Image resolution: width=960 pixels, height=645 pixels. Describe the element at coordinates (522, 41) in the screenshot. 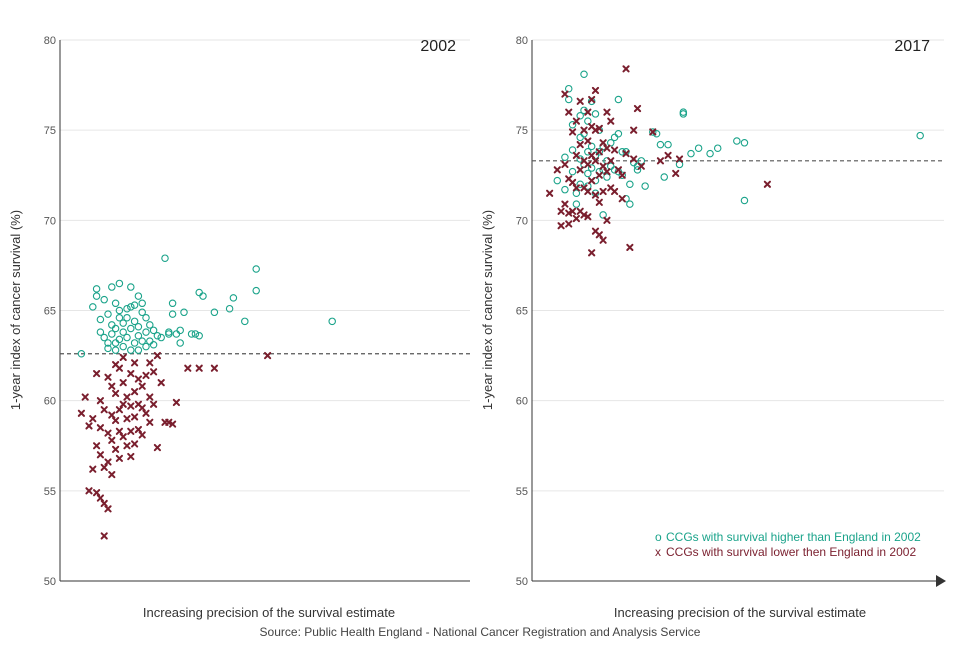

I see `y-tick-label: 80` at that location.